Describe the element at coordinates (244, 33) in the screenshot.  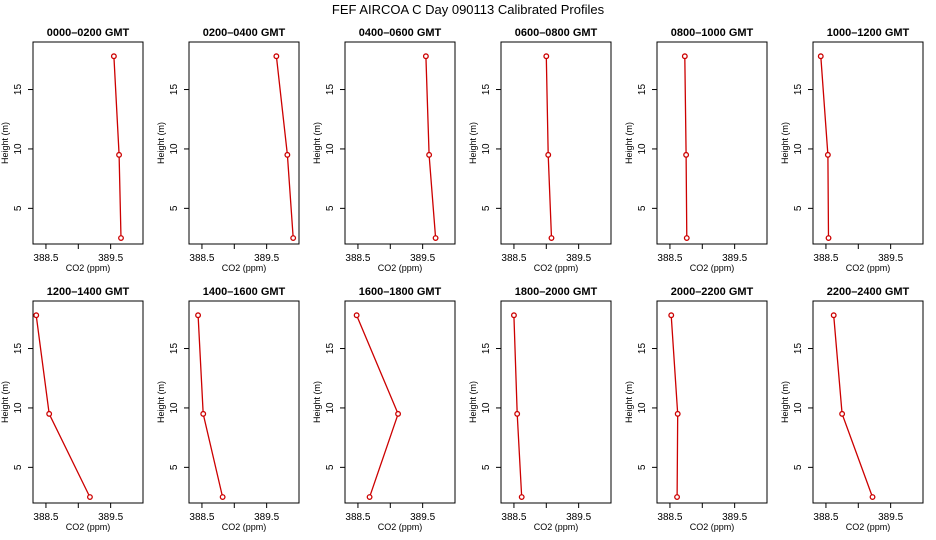
I see `panel-title: 0200–0400 GMT` at that location.